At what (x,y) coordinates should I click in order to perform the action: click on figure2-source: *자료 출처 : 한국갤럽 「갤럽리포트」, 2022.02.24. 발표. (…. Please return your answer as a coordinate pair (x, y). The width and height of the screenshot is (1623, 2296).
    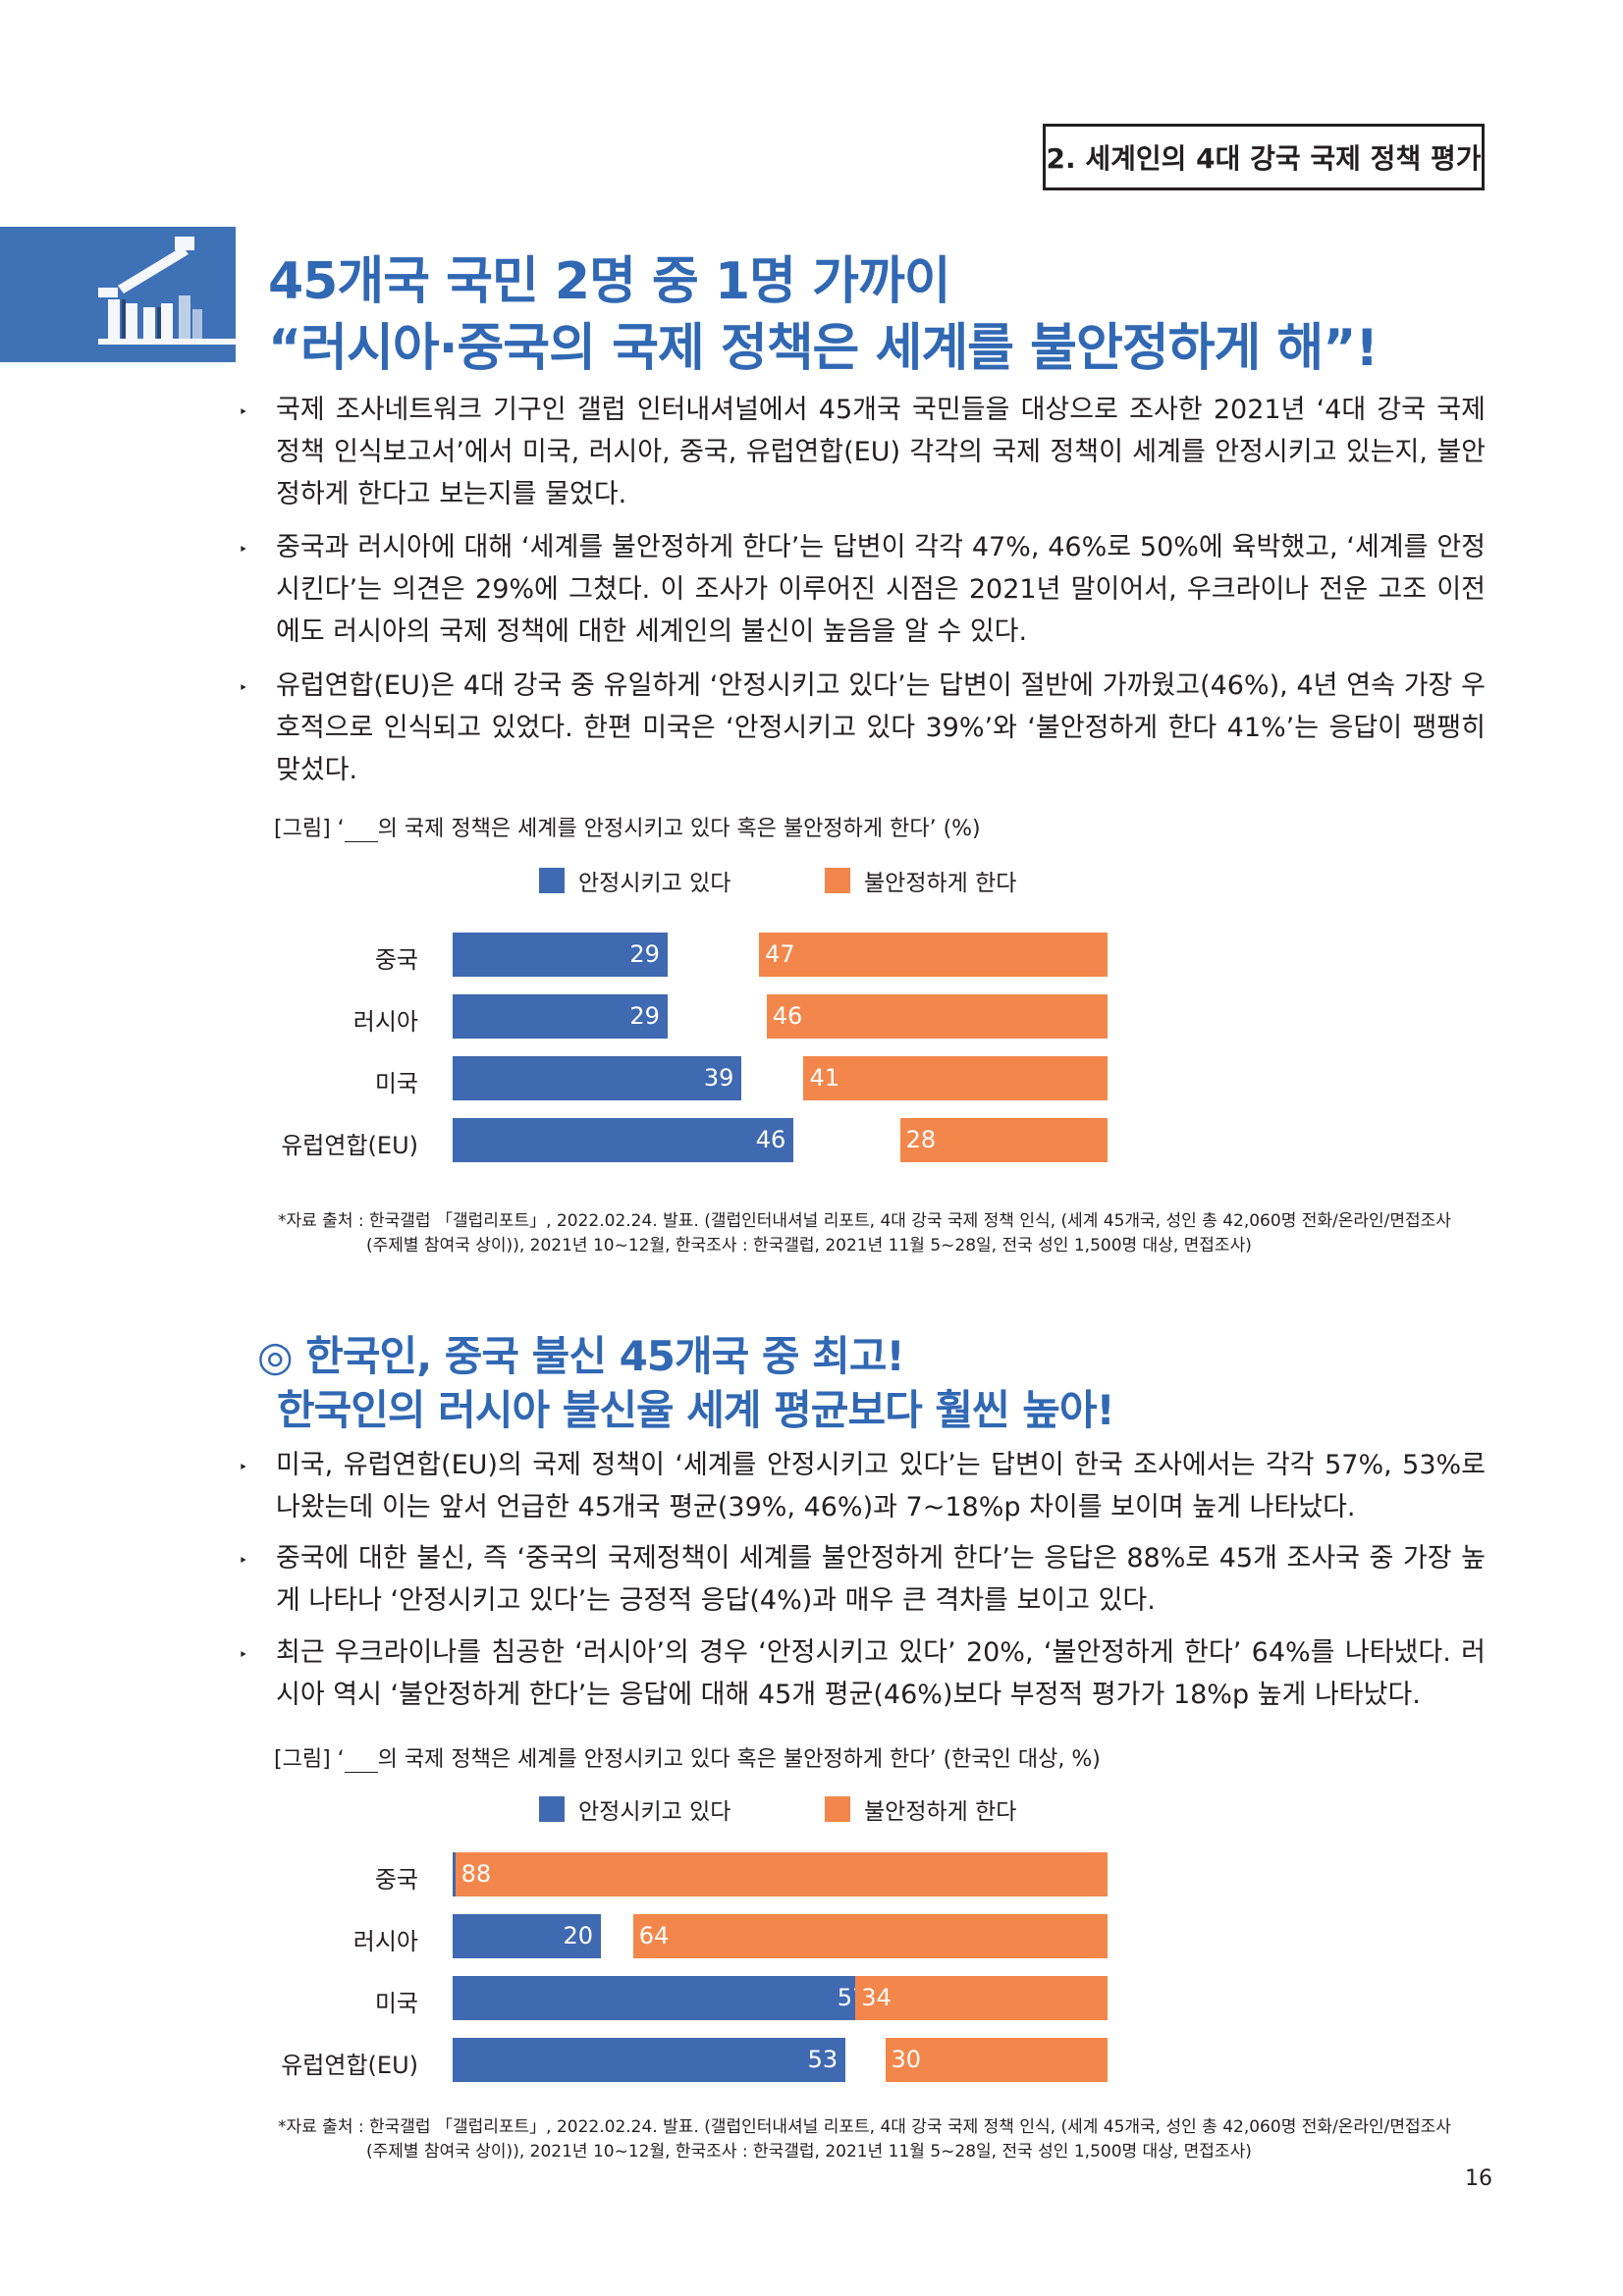
    Looking at the image, I should click on (864, 2139).